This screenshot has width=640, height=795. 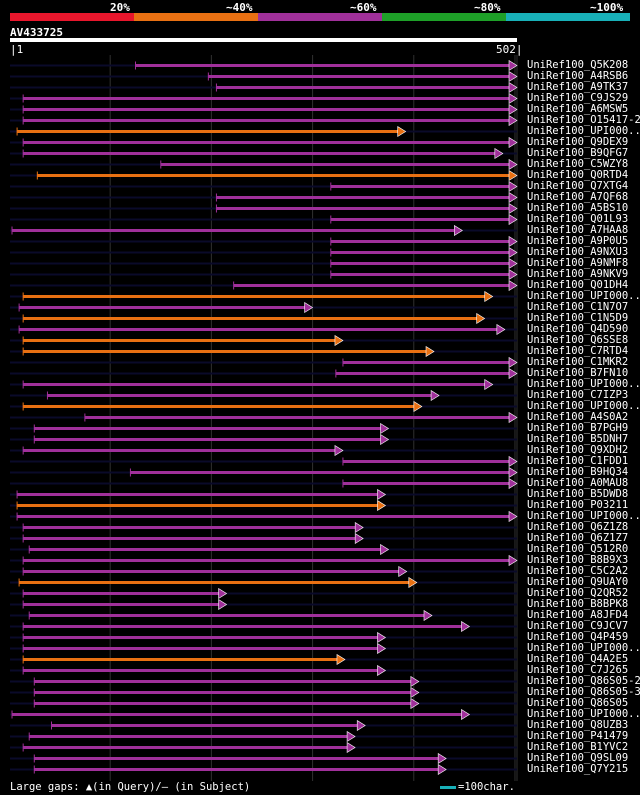 What do you see at coordinates (578, 571) in the screenshot?
I see `hit-label: UniRef100_C5C2A2` at bounding box center [578, 571].